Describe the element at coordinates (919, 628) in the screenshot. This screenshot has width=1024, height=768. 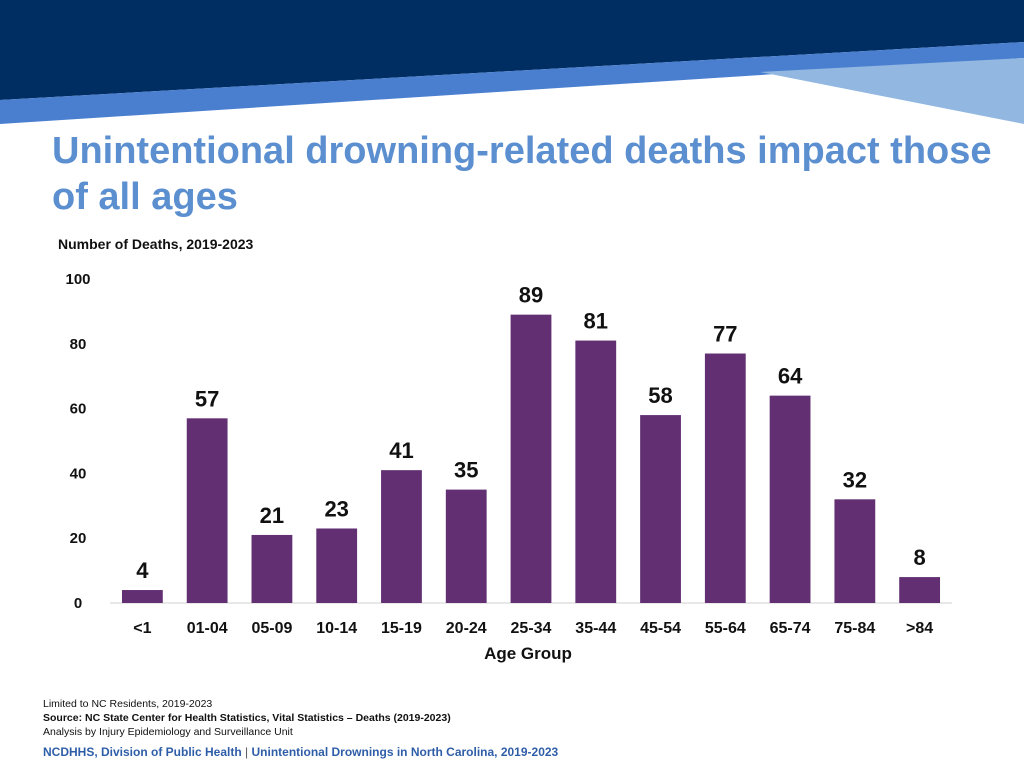
I see `x-tick-label: >84` at that location.